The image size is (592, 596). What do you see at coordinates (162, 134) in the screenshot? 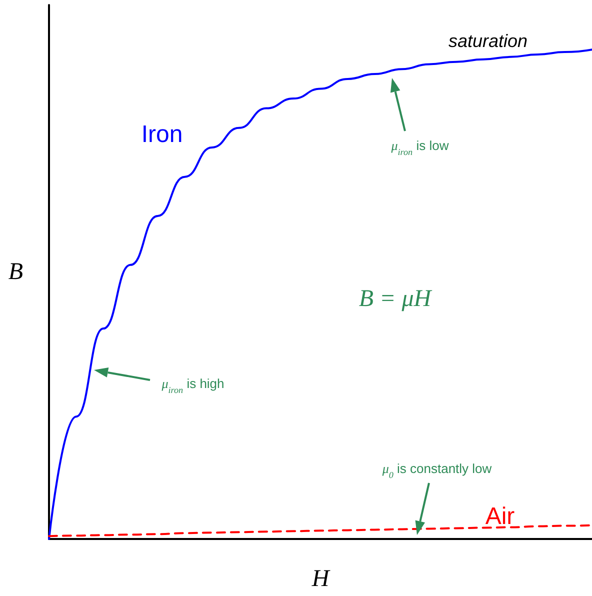
I see `series-label: Iron` at bounding box center [162, 134].